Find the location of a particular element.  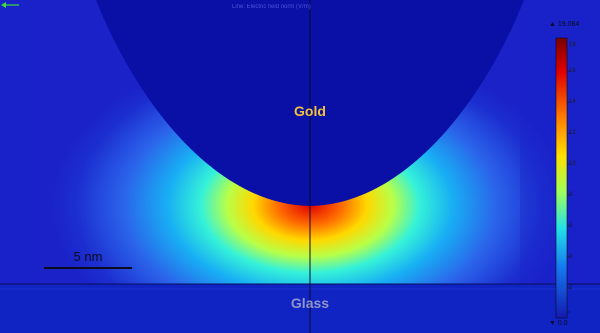

colorbar-tick-label: 16 is located at coordinates (572, 71).